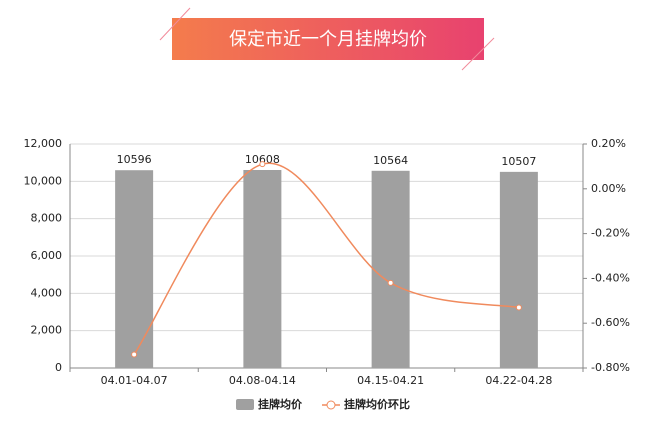 The height and width of the screenshot is (427, 658). I want to click on y-tick-label: 4,000, so click(47, 292).